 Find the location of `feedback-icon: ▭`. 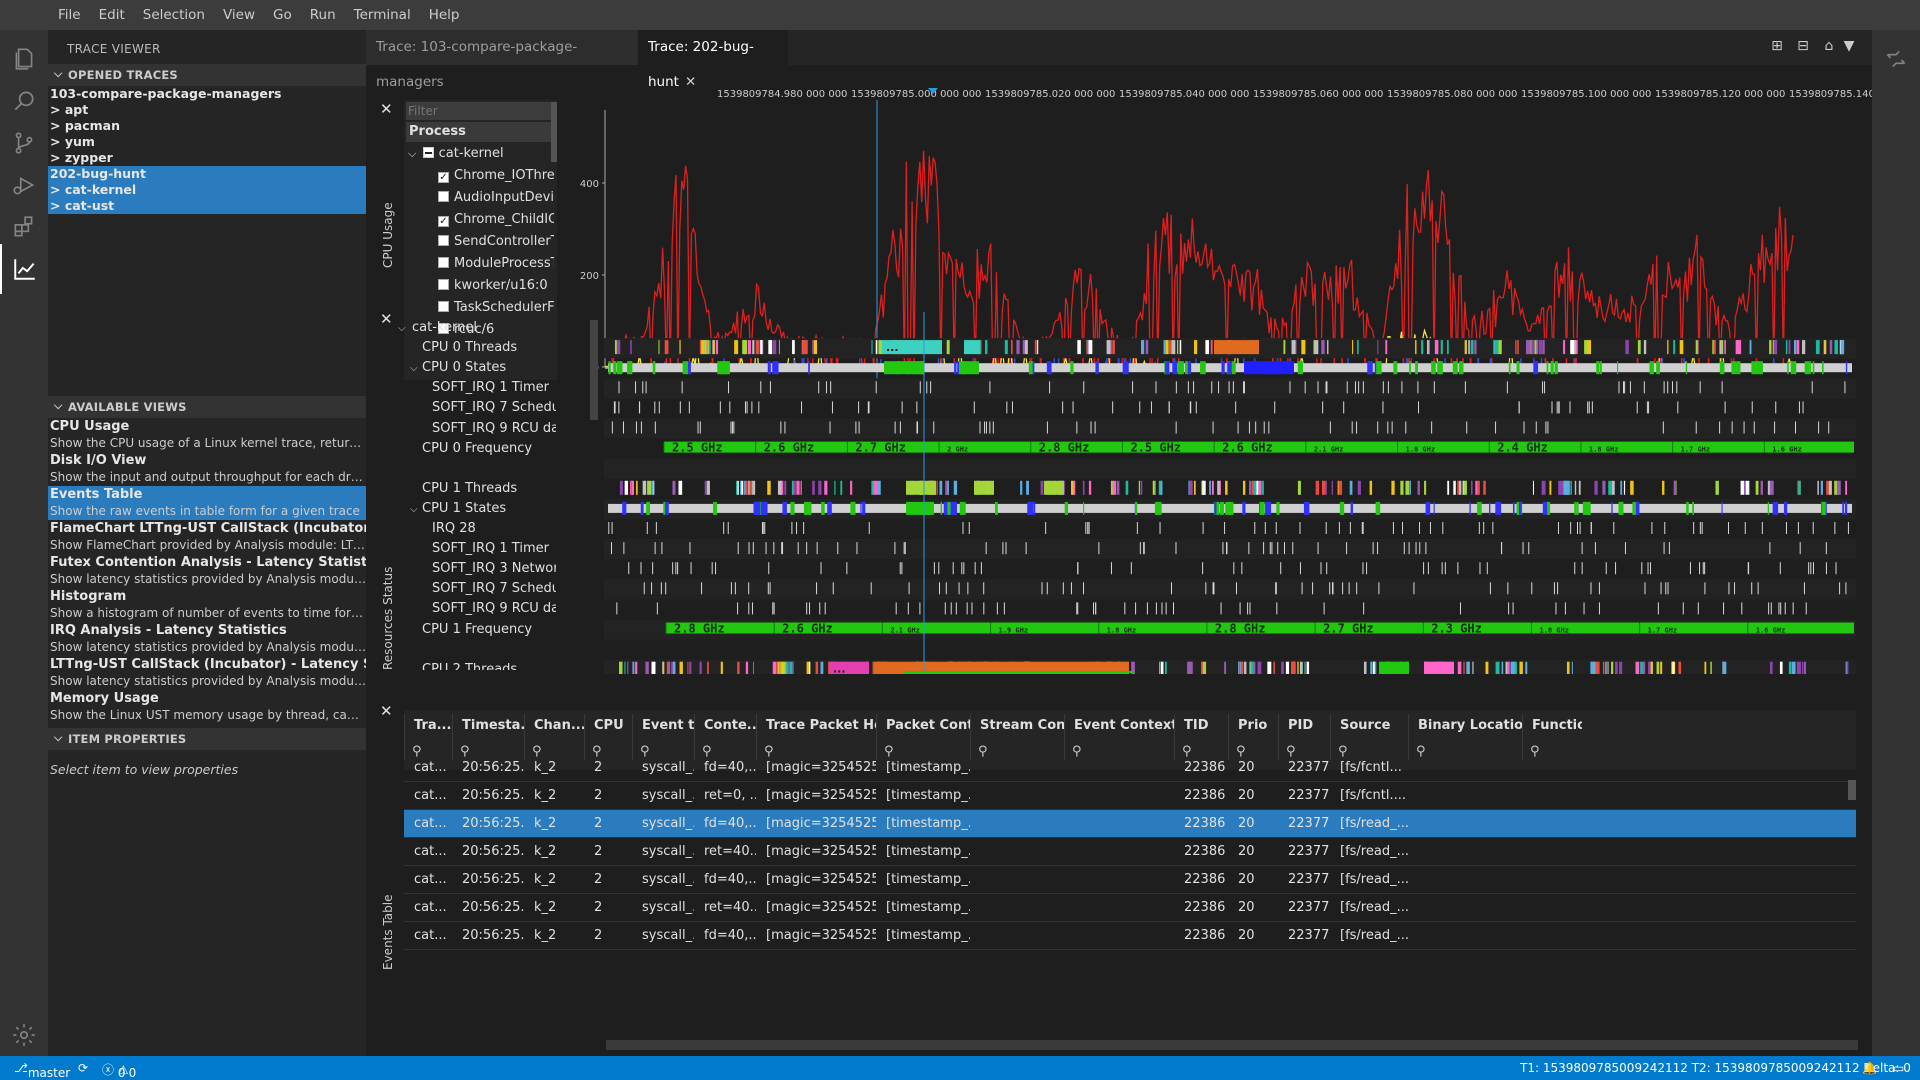

feedback-icon: ▭ is located at coordinates (1899, 1068).